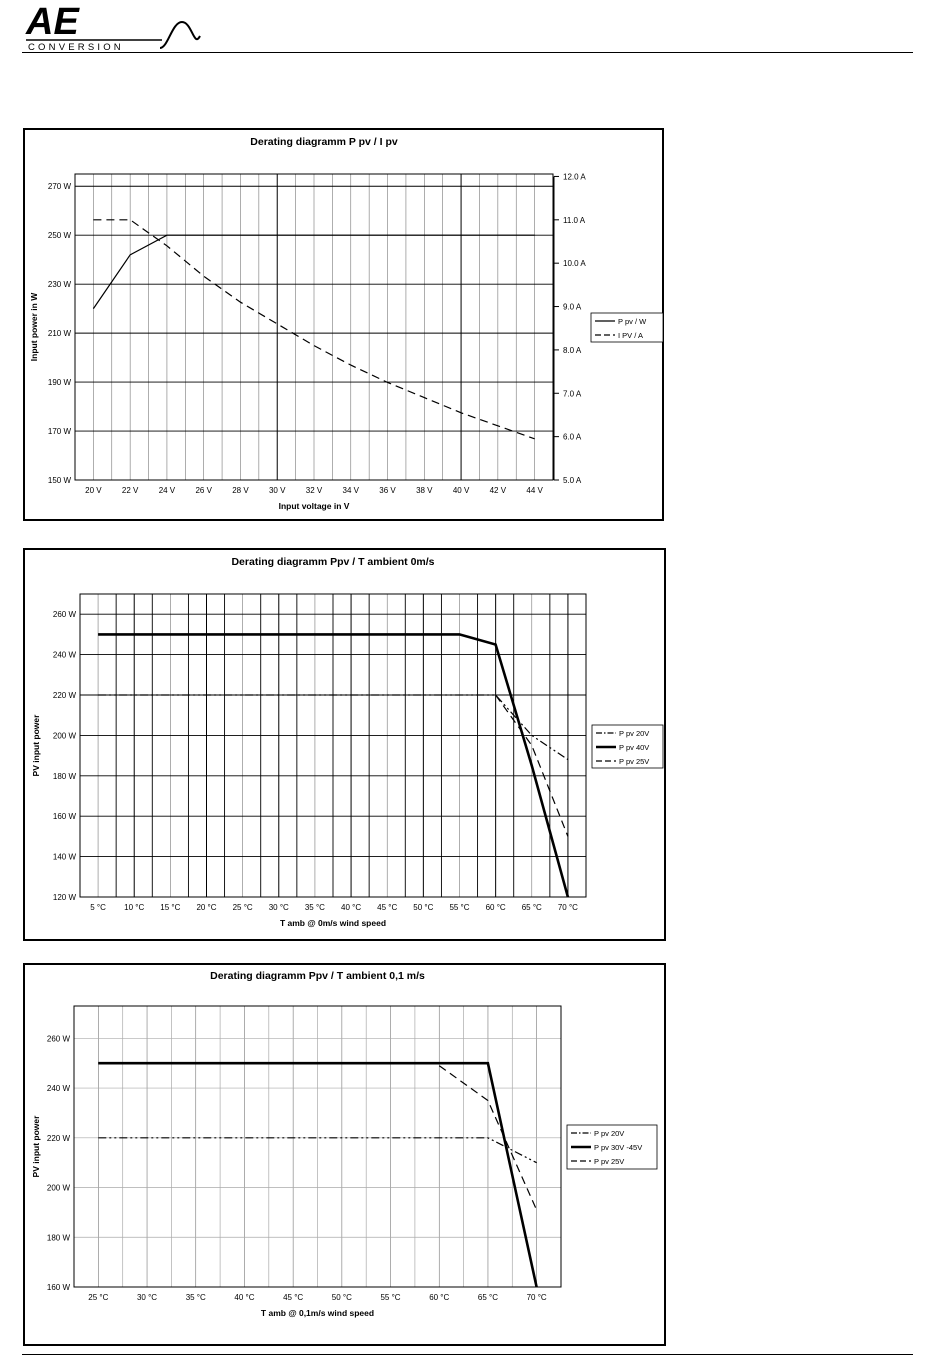  Describe the element at coordinates (317, 1150) in the screenshot. I see `chart-3-series-1-line` at that location.